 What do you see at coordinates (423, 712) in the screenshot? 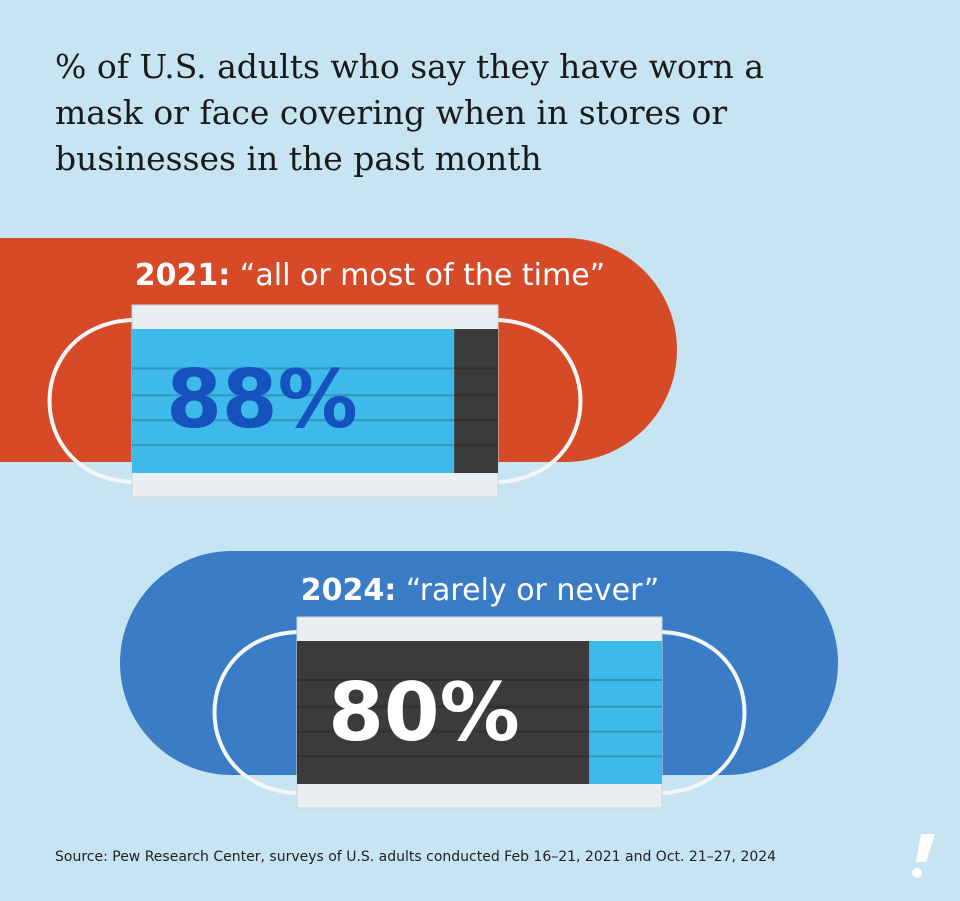
I see `value-label: 80%` at bounding box center [423, 712].